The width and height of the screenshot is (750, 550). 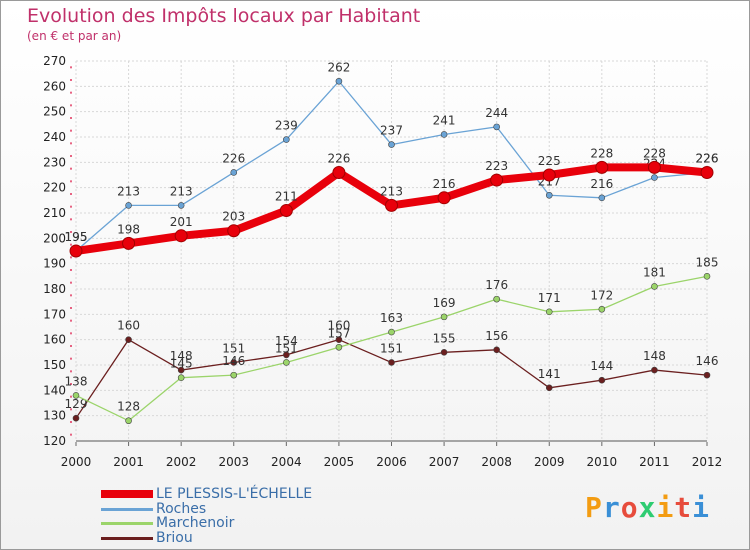 I want to click on y-tick-label: 220, so click(x=54, y=188).